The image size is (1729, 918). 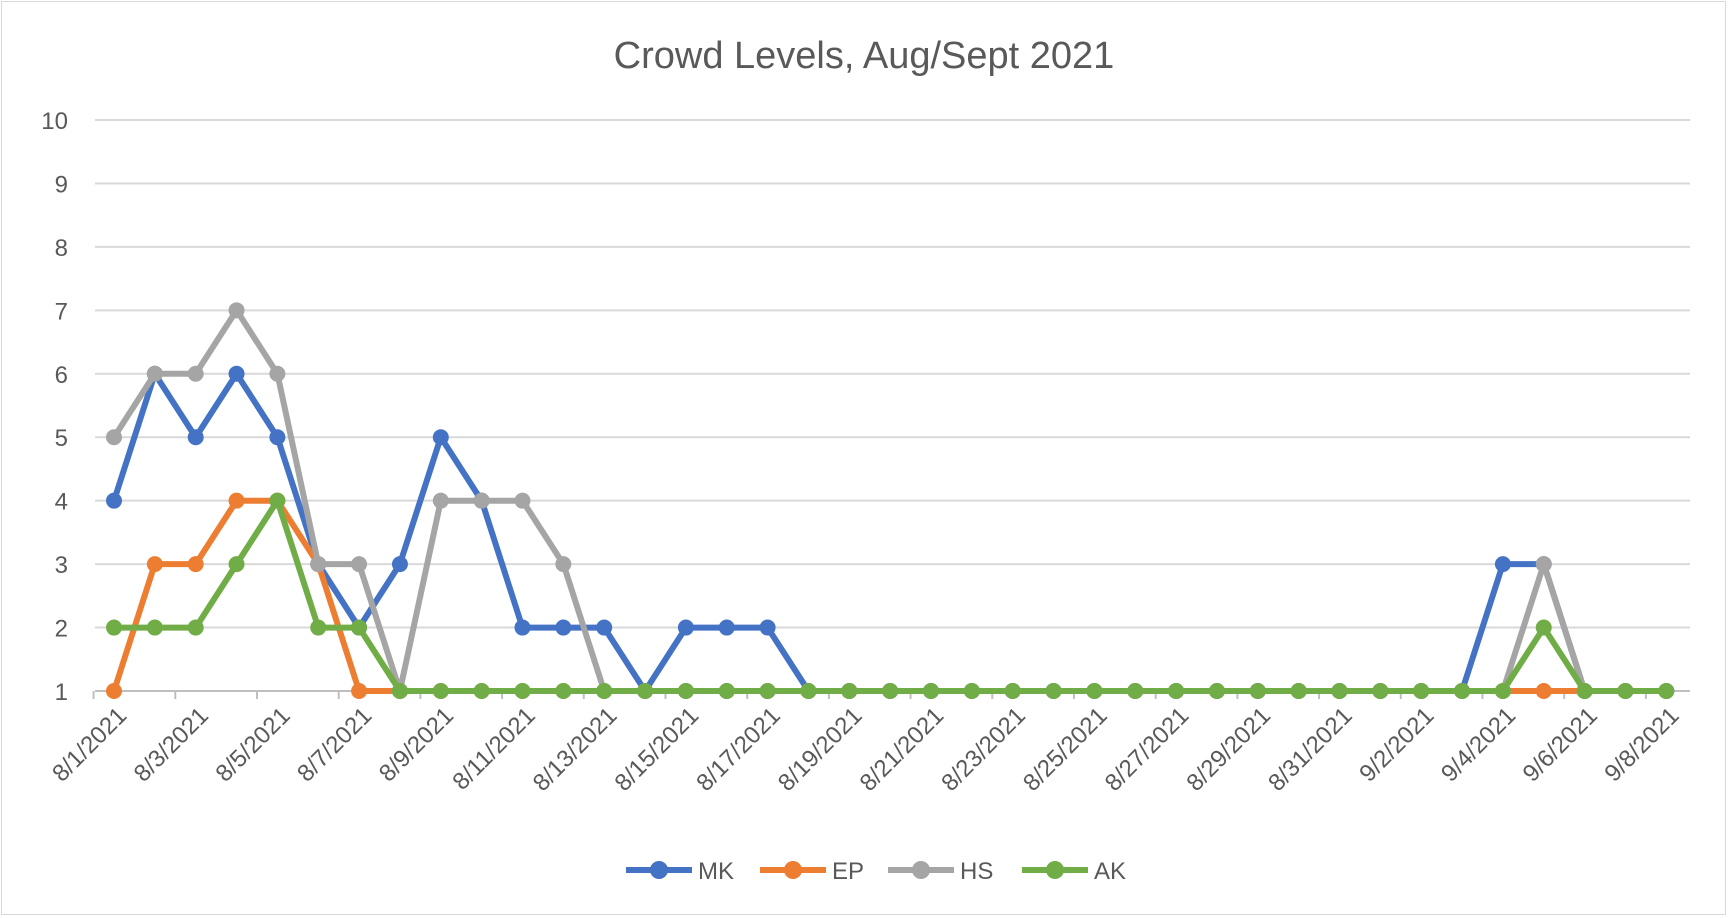 I want to click on x-tick-label: 9/4/2021, so click(x=1478, y=744).